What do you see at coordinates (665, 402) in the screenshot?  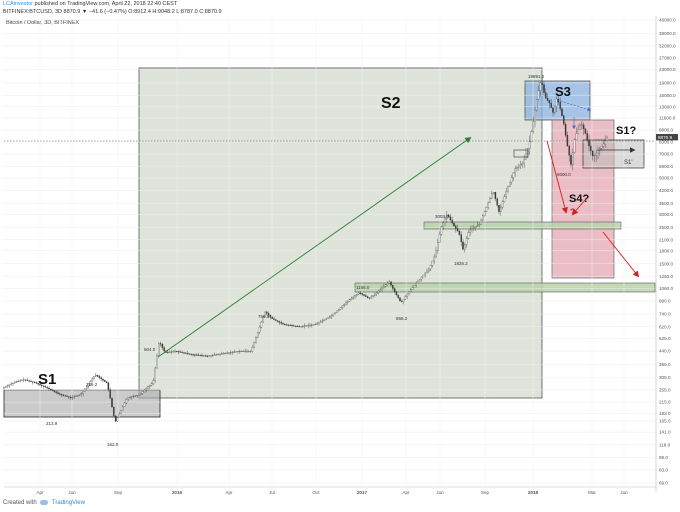 I see `y-tick-label: 215.0` at bounding box center [665, 402].